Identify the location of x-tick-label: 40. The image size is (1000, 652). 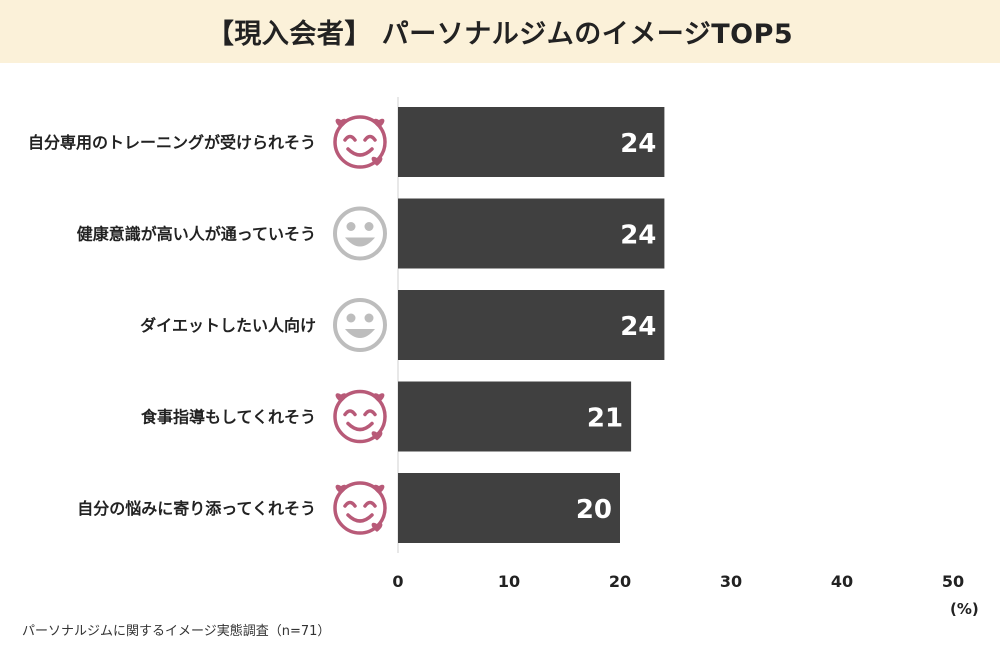
(842, 581).